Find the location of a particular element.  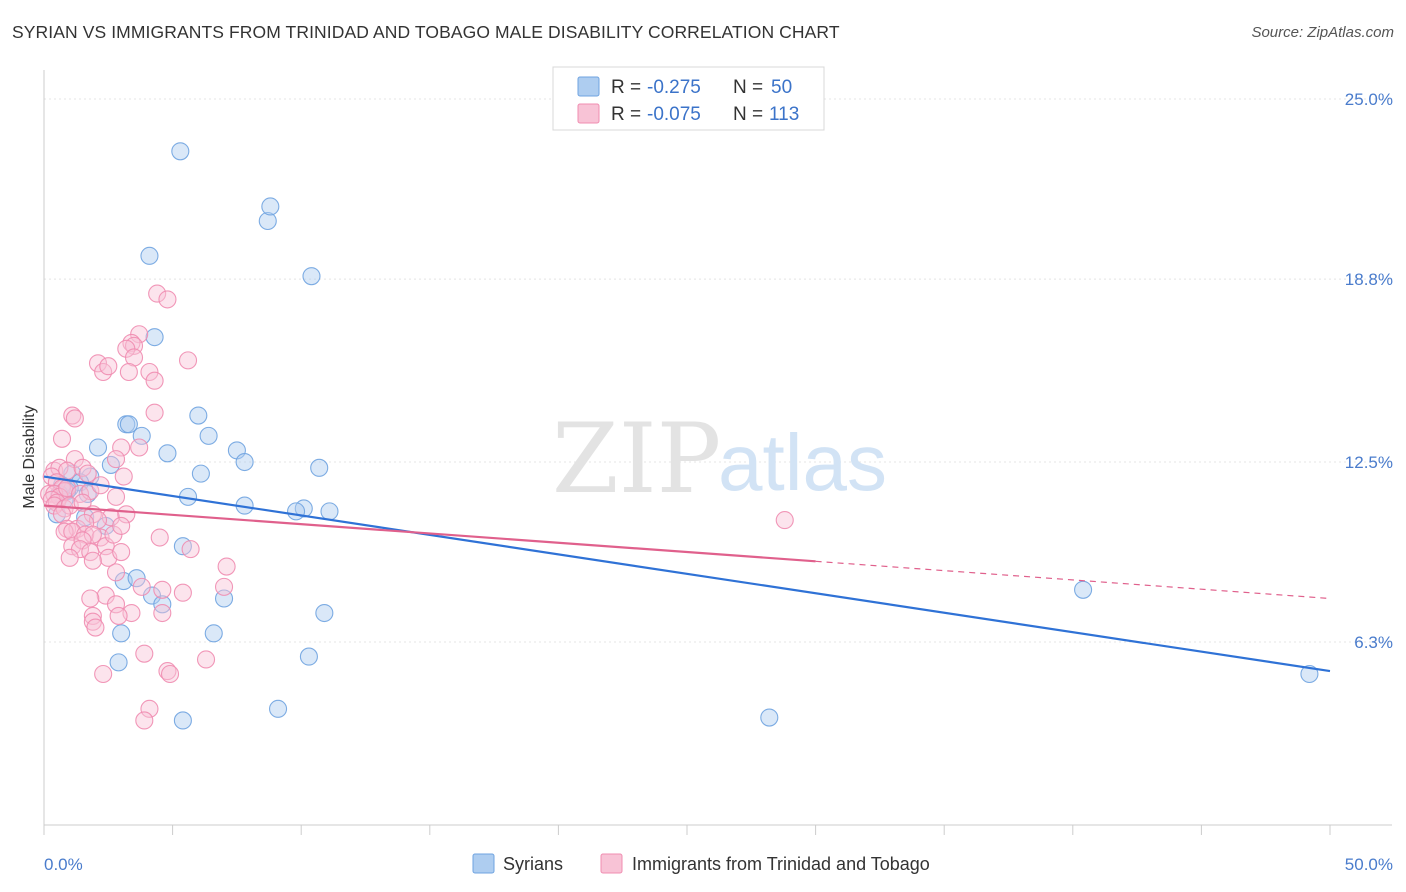

legend-n-value-syrians: 50 is located at coordinates (781, 87).